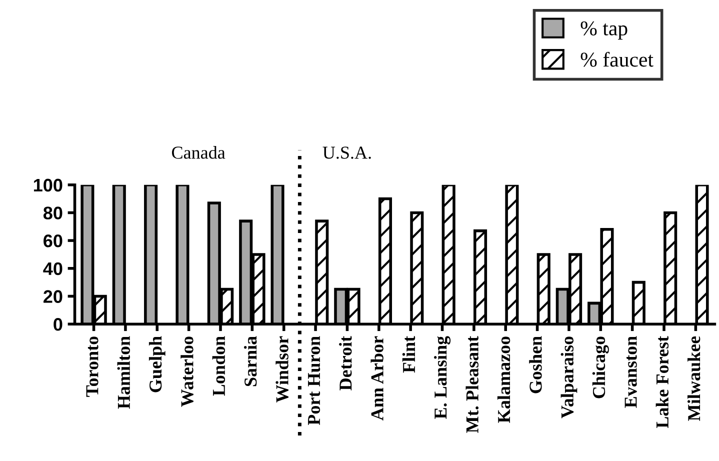 The image size is (719, 461). I want to click on text: U.S.A., so click(346, 152).